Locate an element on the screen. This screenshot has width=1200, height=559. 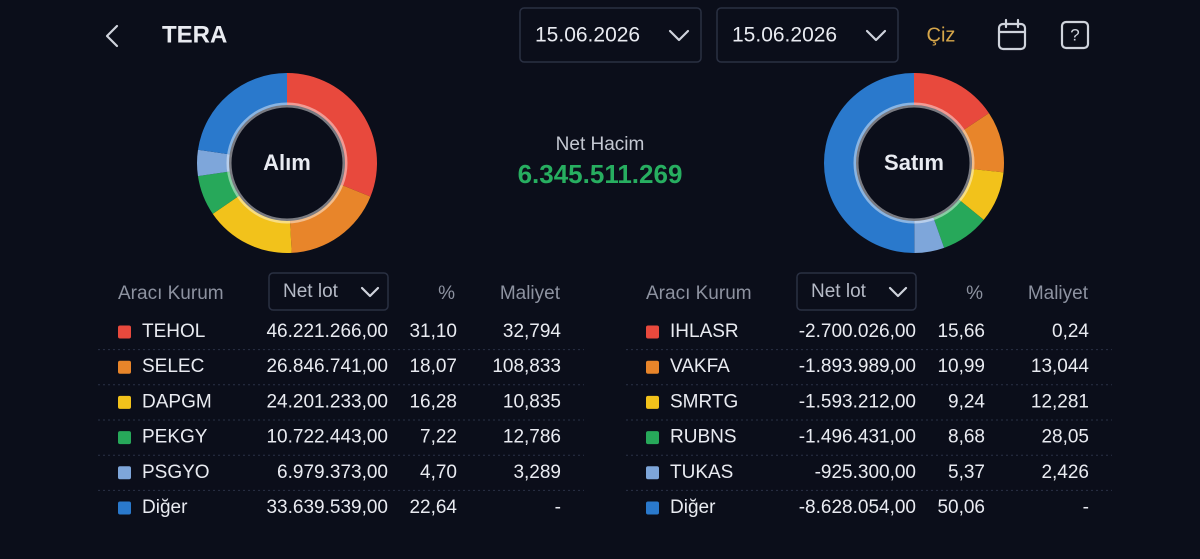
percent: 15,66 is located at coordinates (961, 331).